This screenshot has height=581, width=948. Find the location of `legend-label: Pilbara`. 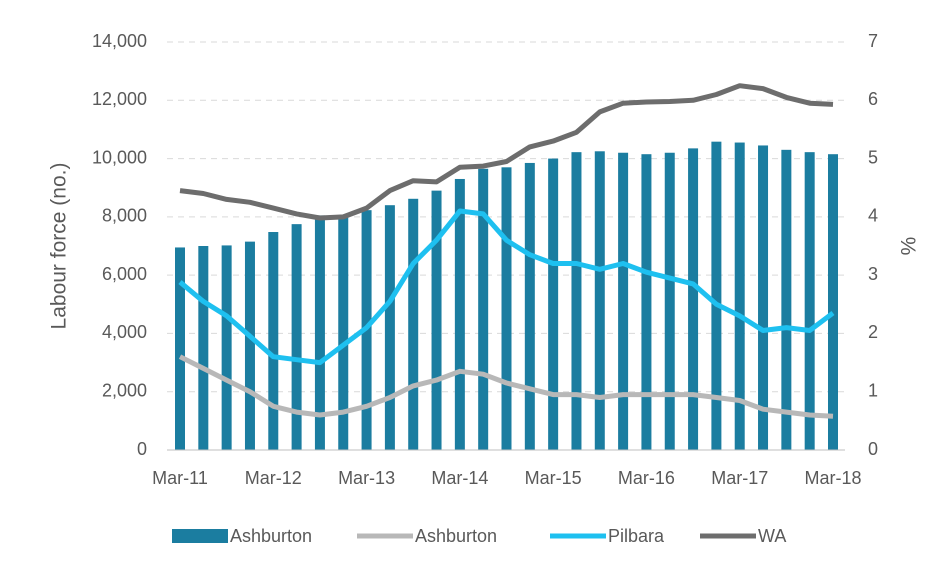

legend-label: Pilbara is located at coordinates (636, 536).